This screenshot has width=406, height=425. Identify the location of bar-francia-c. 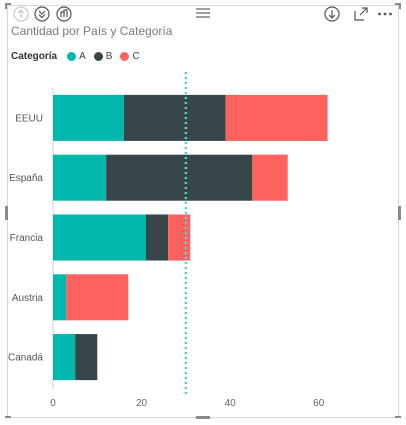
(179, 237).